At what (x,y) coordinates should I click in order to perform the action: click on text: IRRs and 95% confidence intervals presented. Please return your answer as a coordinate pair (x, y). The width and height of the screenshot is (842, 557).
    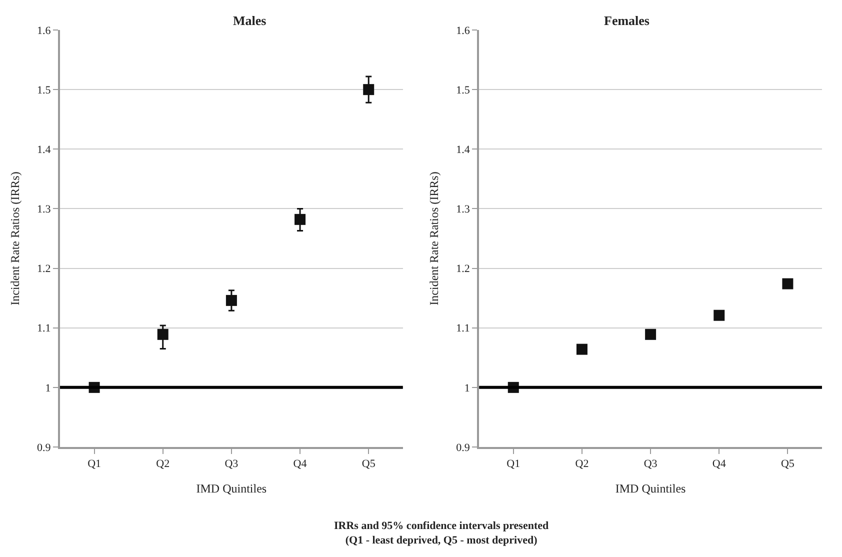
    Looking at the image, I should click on (441, 526).